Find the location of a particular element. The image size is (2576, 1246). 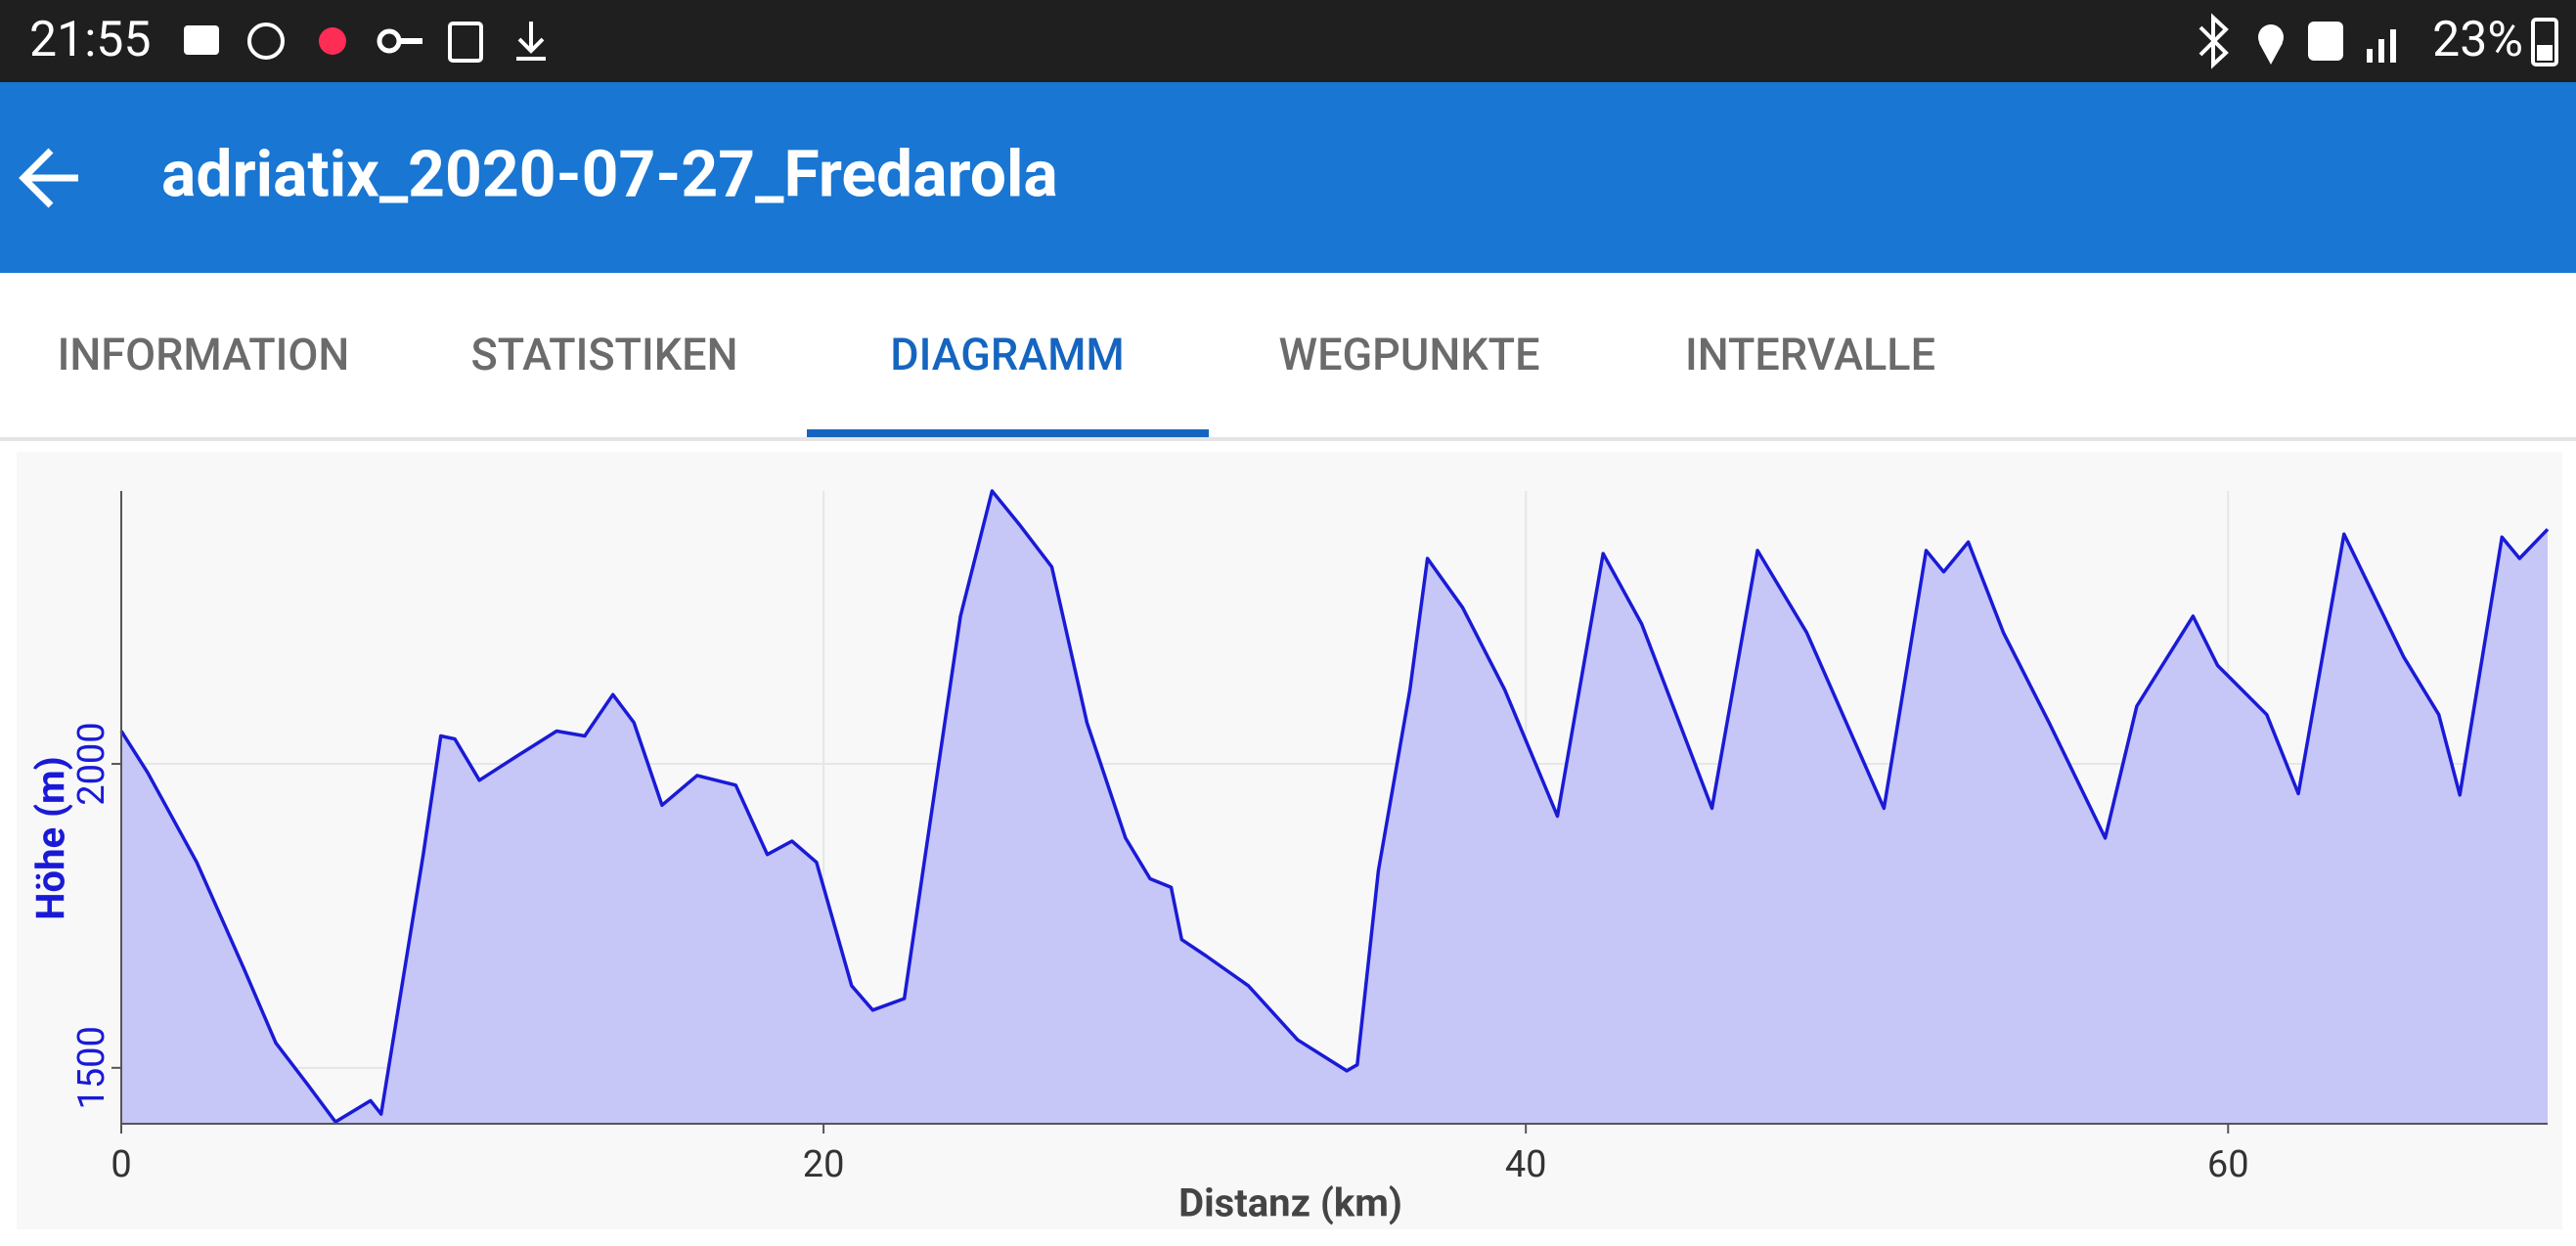

tab-shadow is located at coordinates (1288, 439).